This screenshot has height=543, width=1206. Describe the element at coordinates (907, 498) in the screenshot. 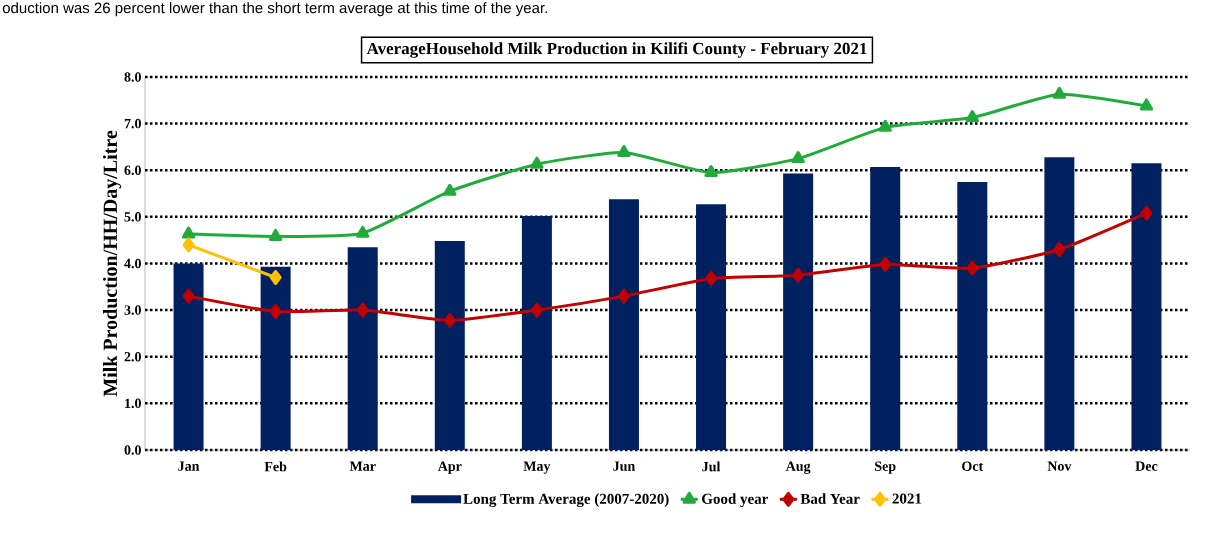

I see `legend-label: 2021` at that location.